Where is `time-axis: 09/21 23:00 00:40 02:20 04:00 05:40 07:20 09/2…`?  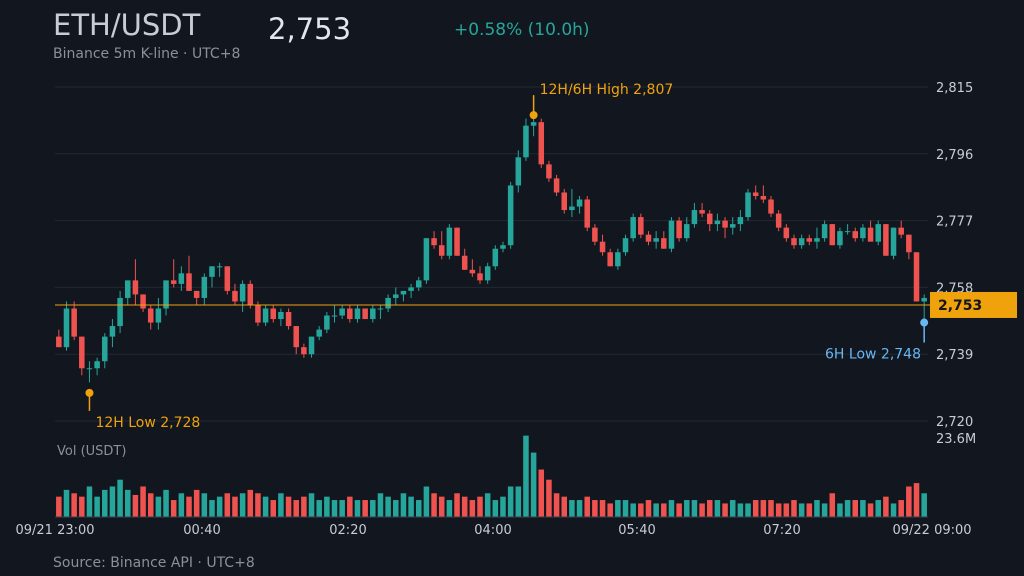 time-axis: 09/21 23:00 00:40 02:20 04:00 05:40 07:20 09/2… is located at coordinates (493, 530).